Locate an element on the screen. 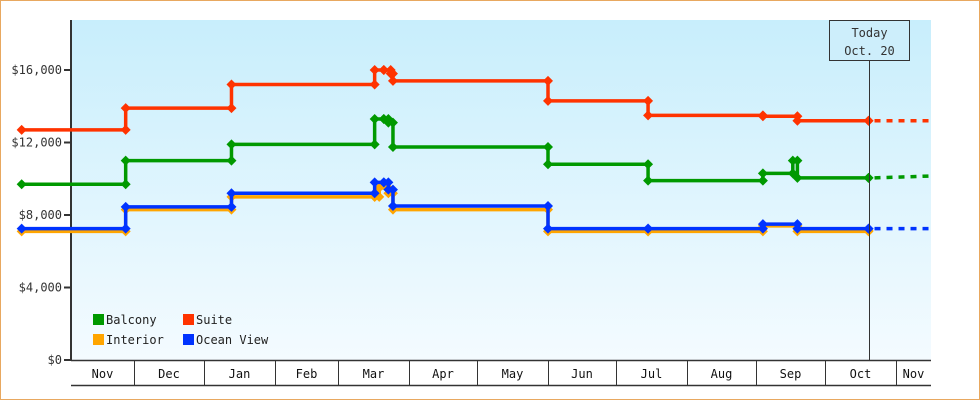 Image resolution: width=980 pixels, height=400 pixels. x-tick-label: Apr is located at coordinates (443, 374).